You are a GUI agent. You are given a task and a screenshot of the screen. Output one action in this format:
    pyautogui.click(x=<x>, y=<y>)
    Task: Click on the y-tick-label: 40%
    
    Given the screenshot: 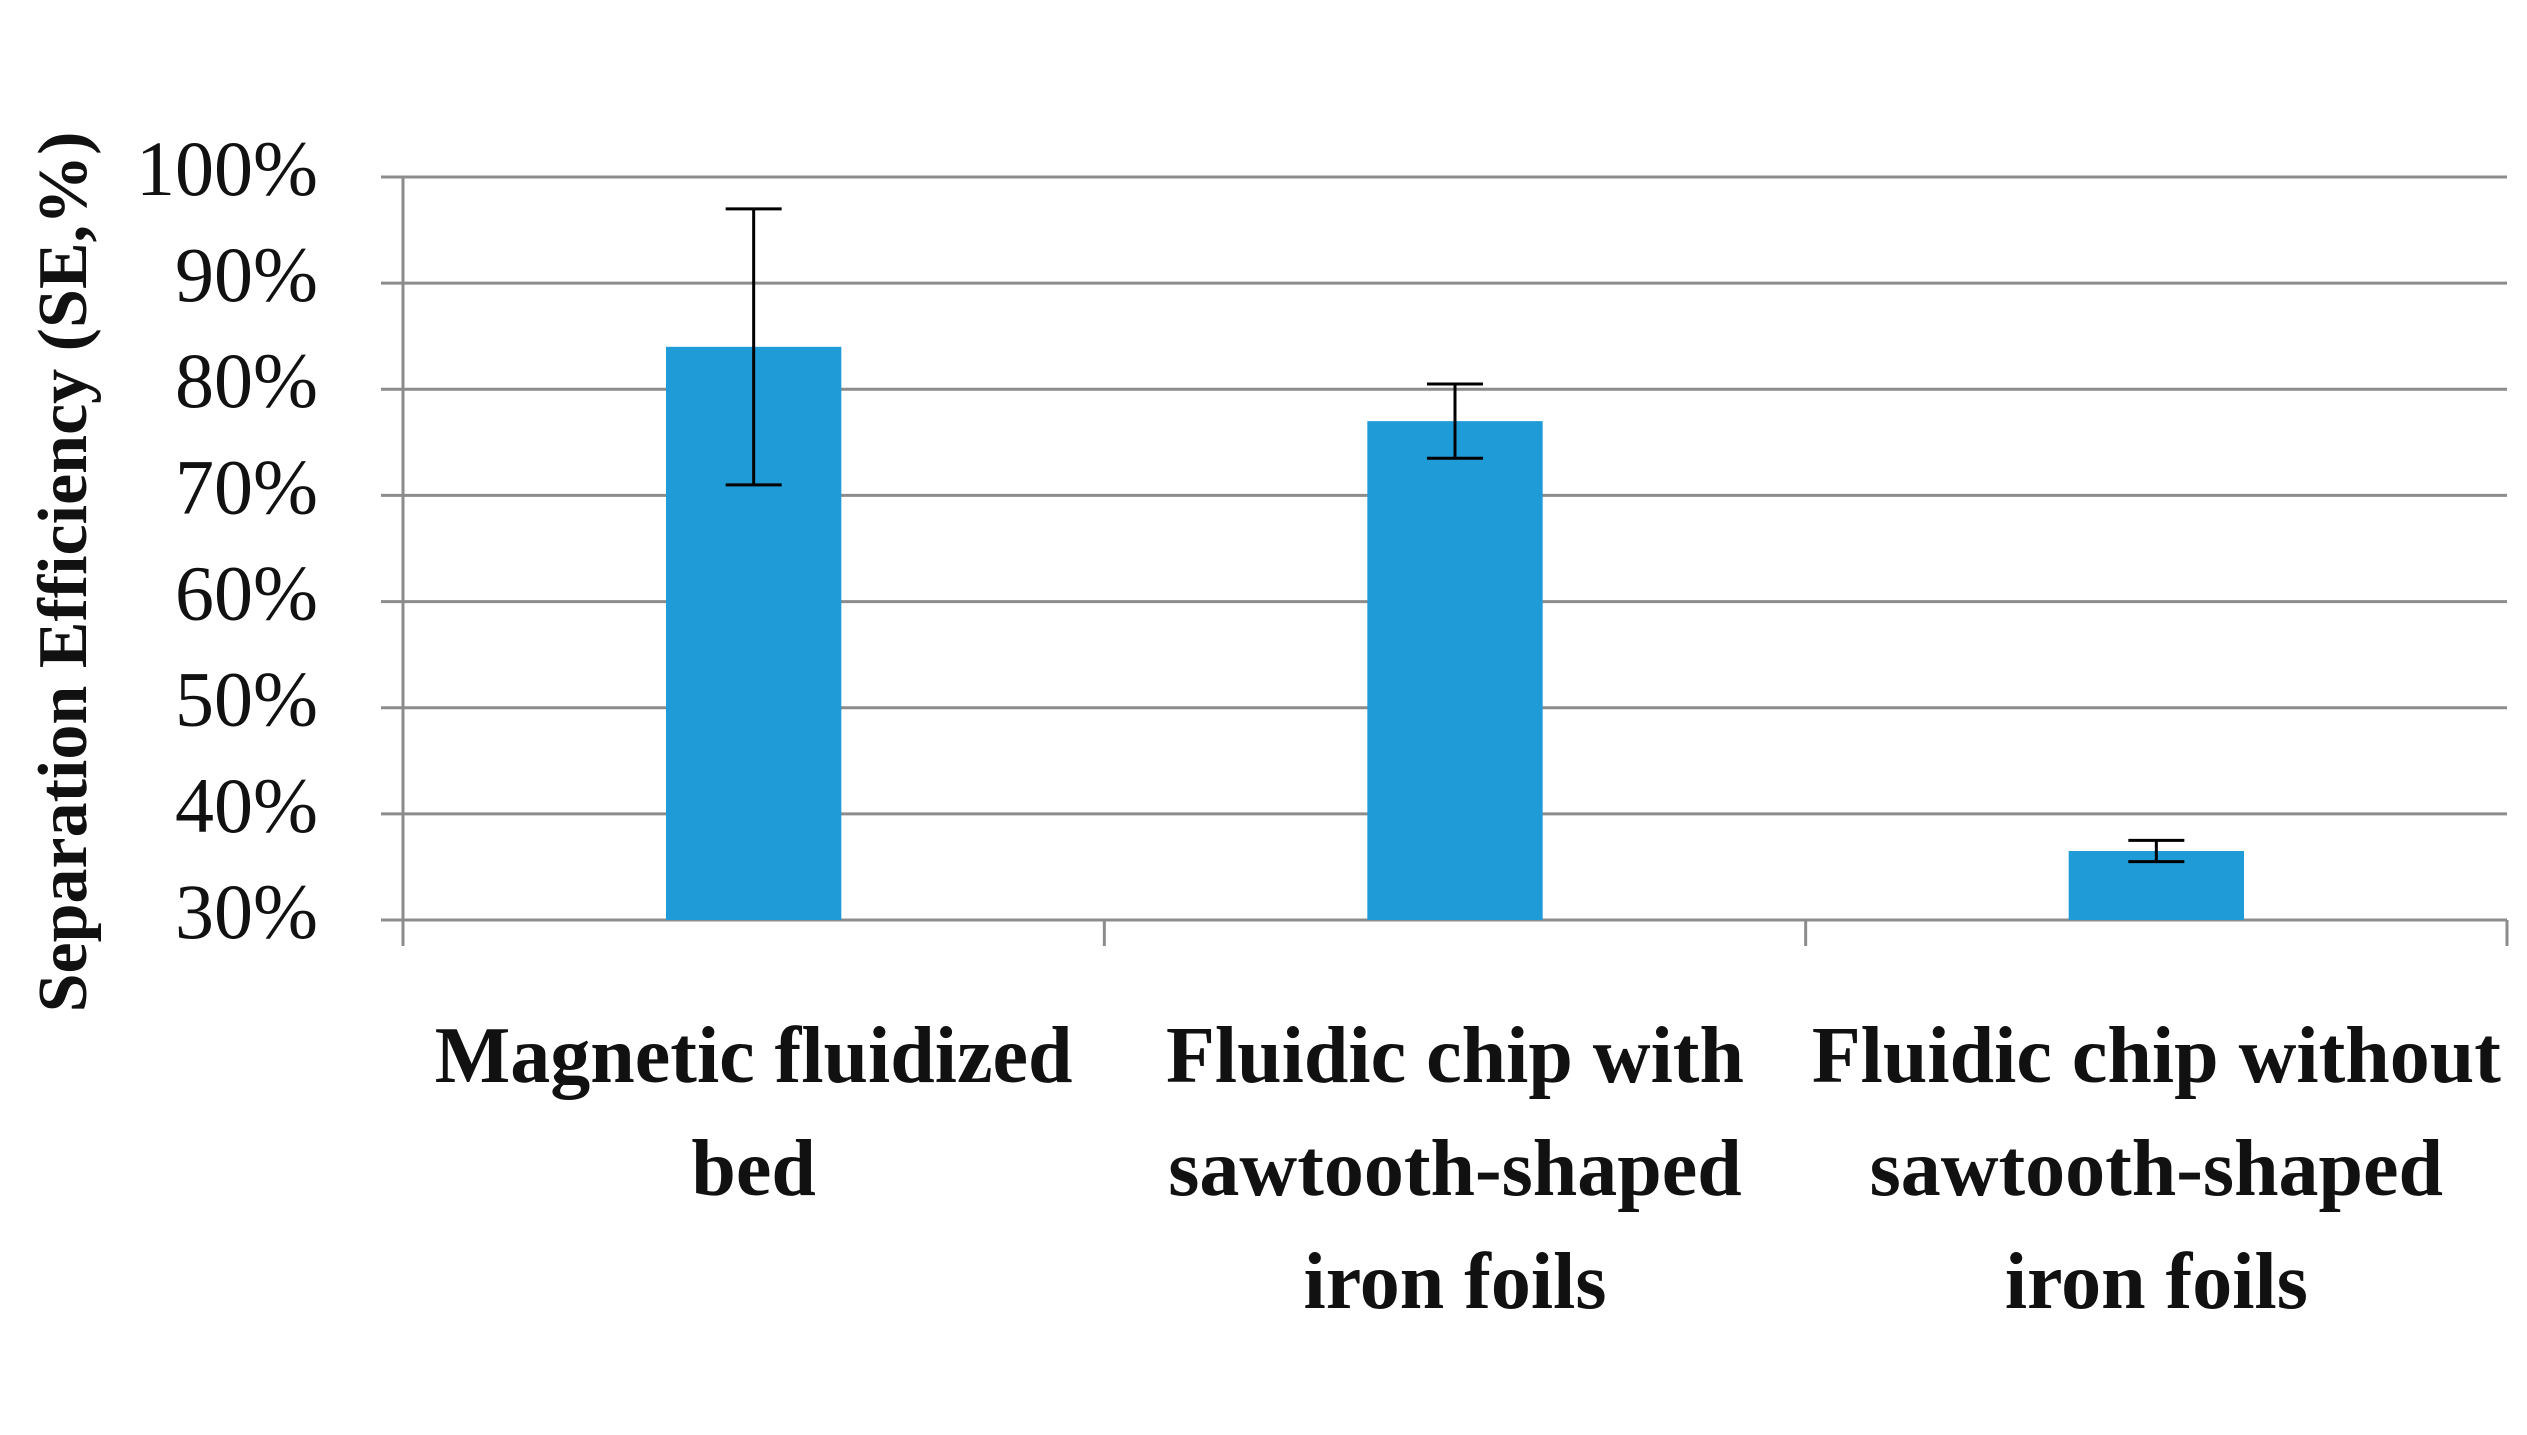 What is the action you would take?
    pyautogui.click(x=246, y=805)
    